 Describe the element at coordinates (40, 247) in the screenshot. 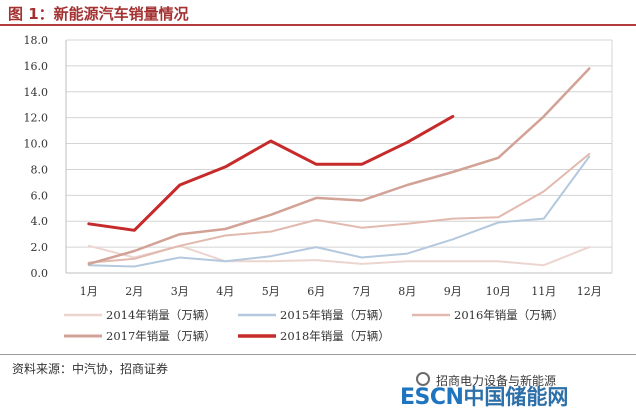

I see `y-tick-label: 2.0` at that location.